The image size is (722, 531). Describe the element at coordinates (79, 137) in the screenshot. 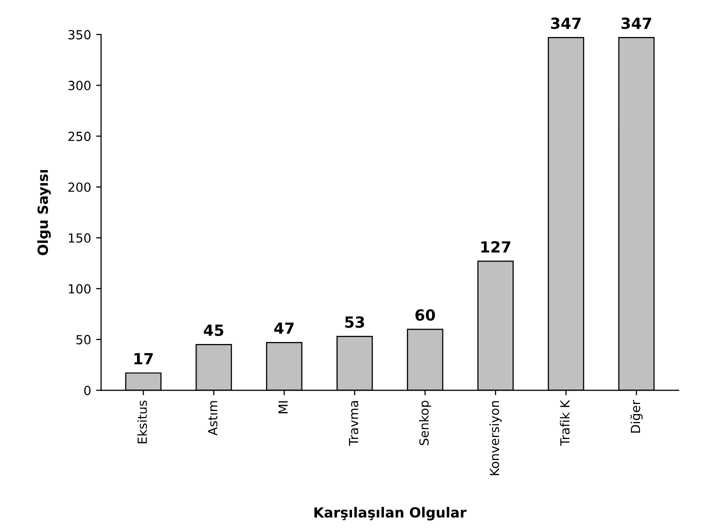

I see `y-tick-label: 250` at that location.